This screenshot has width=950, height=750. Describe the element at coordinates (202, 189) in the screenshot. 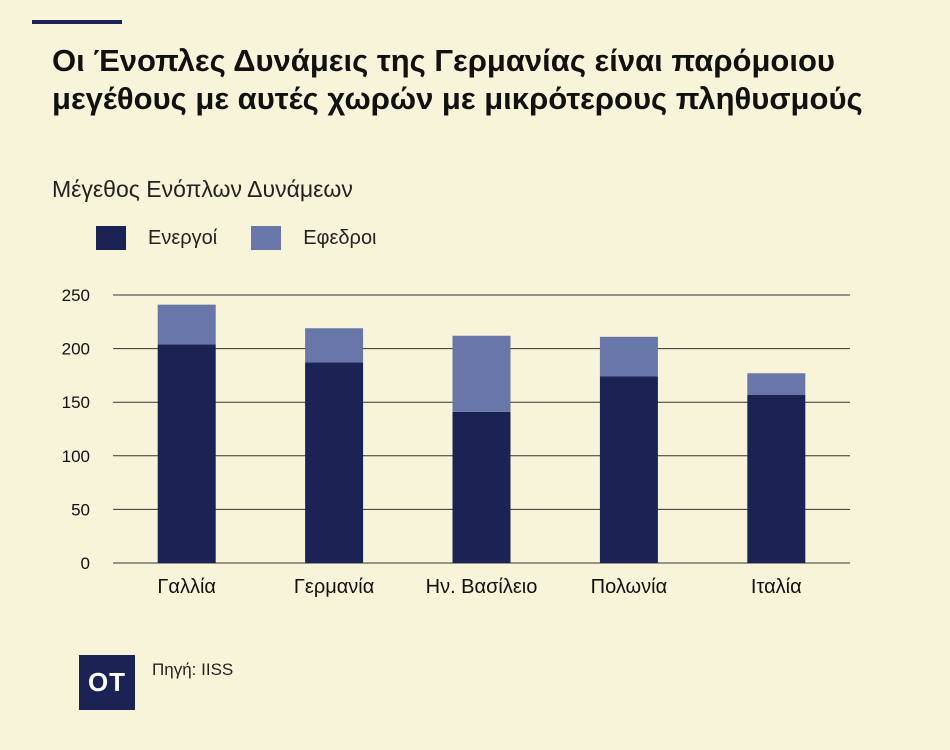

I see `chart-subtitle: Μέγεθος Ενόπλων Δυνάμεων` at that location.